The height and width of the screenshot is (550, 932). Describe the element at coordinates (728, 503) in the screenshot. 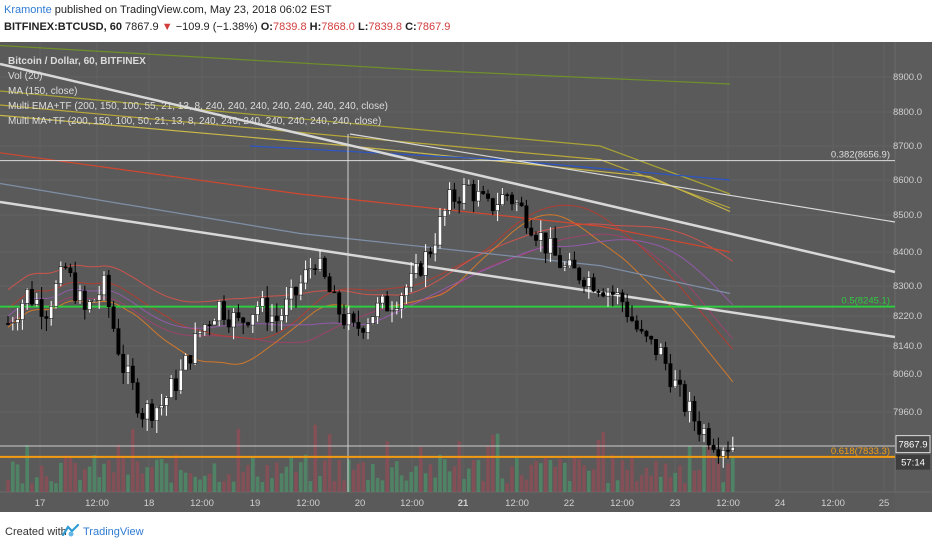

I see `x-tick-label: 12:00` at that location.